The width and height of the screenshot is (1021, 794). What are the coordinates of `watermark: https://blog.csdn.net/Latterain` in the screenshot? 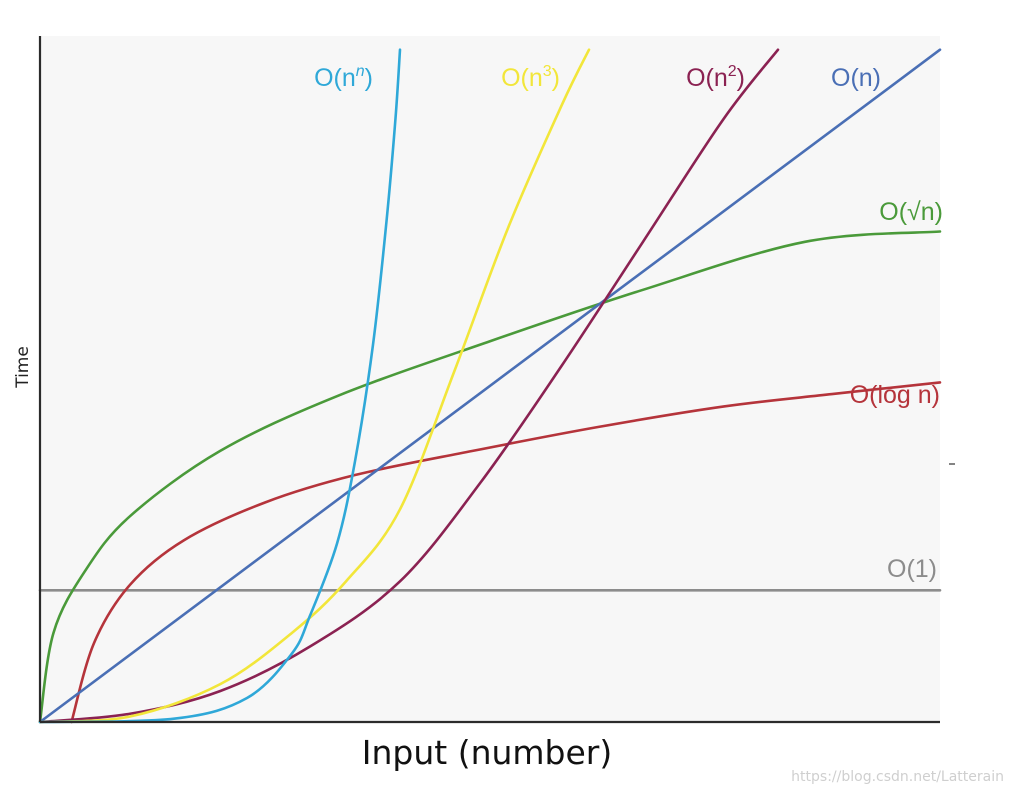 It's located at (897, 777).